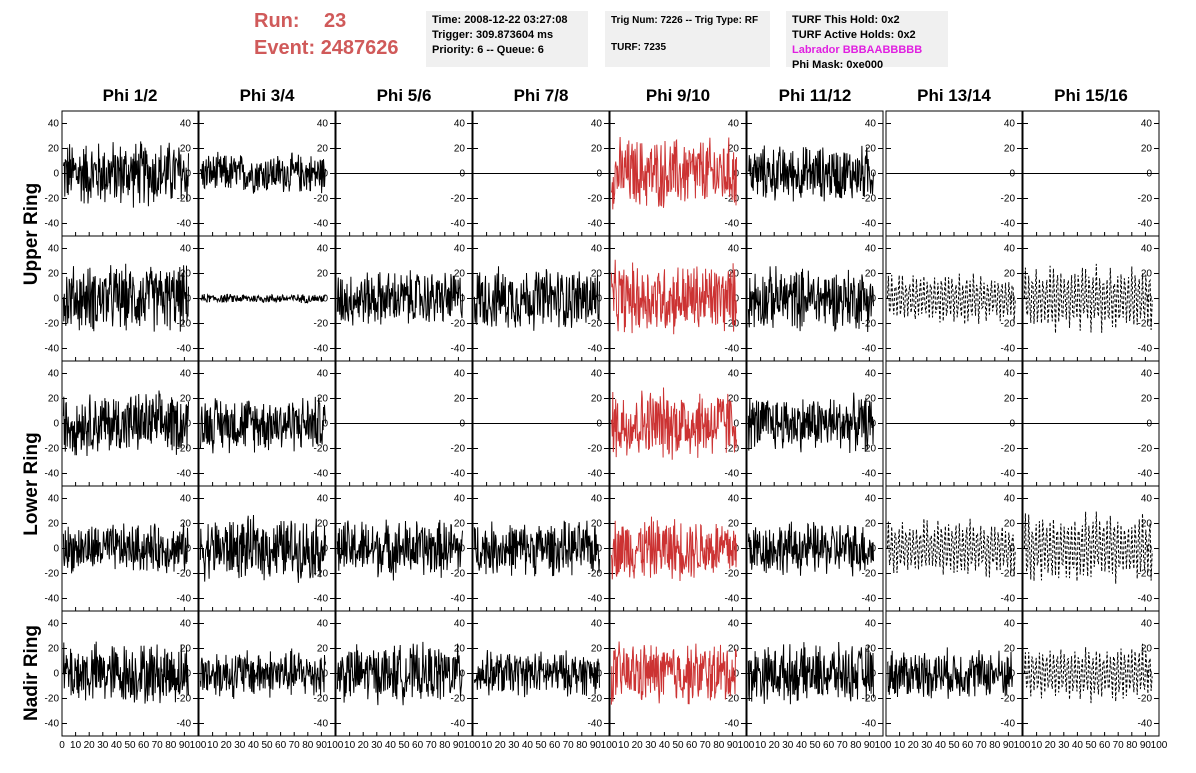 This screenshot has height=773, width=1196. Describe the element at coordinates (733, 745) in the screenshot. I see `x-tick-label: 90` at that location.